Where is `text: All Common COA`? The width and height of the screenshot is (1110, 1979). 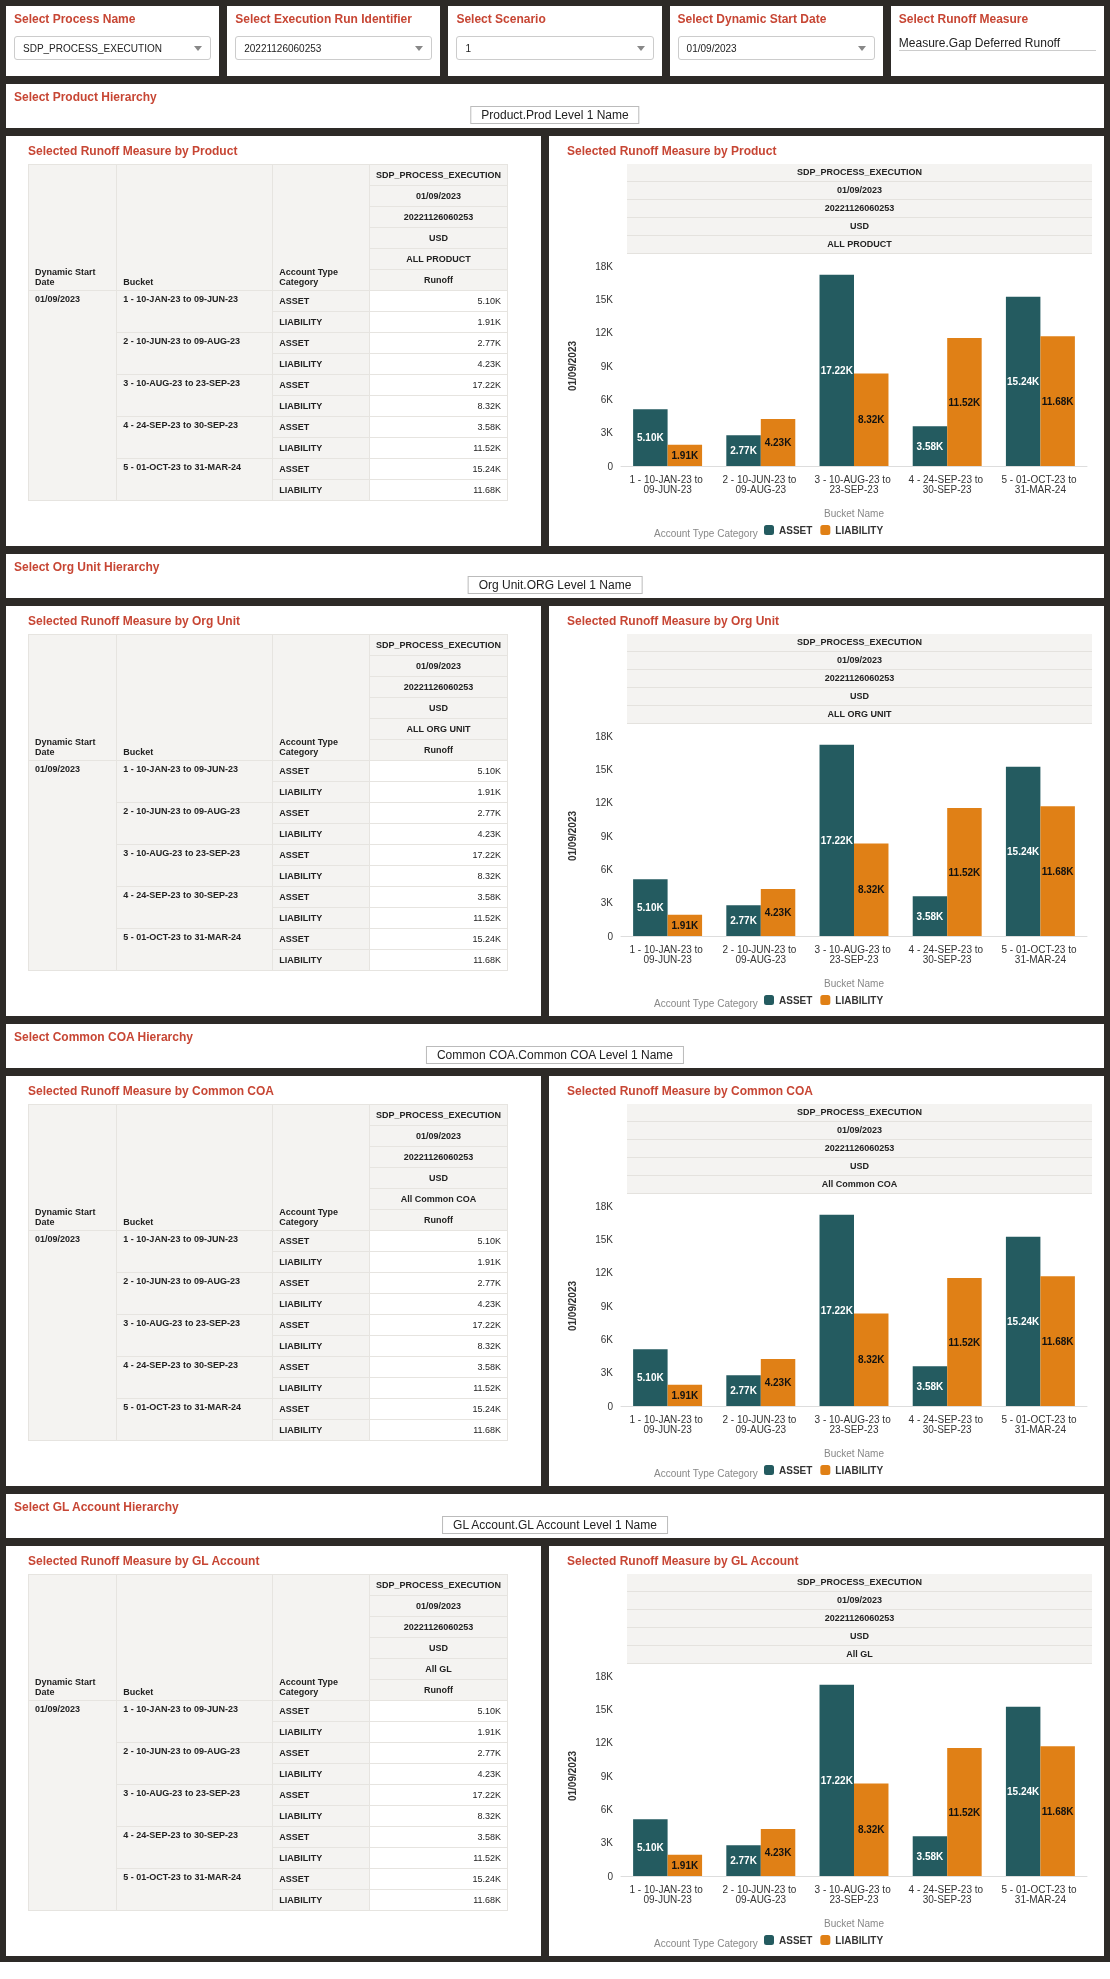
text: All Common COA is located at coordinates (438, 1199).